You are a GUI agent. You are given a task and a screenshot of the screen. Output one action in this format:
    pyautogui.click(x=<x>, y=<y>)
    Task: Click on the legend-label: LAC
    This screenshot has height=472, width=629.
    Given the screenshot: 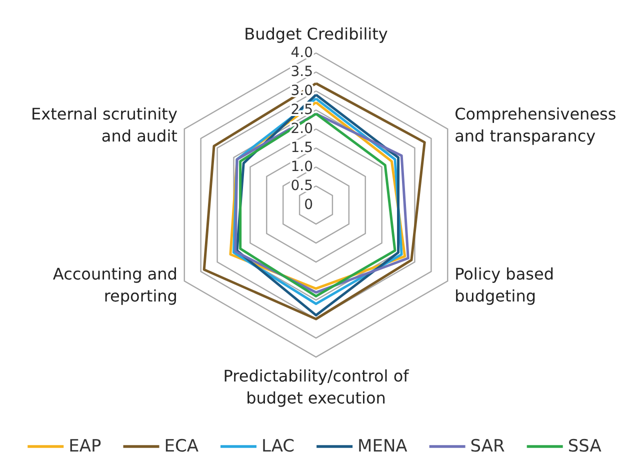 What is the action you would take?
    pyautogui.click(x=278, y=446)
    